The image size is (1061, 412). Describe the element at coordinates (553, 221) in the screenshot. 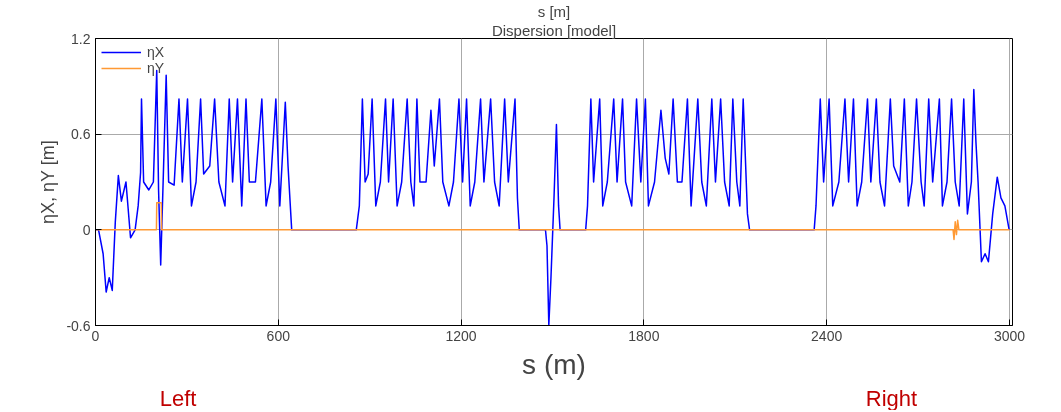

I see `line-series` at that location.